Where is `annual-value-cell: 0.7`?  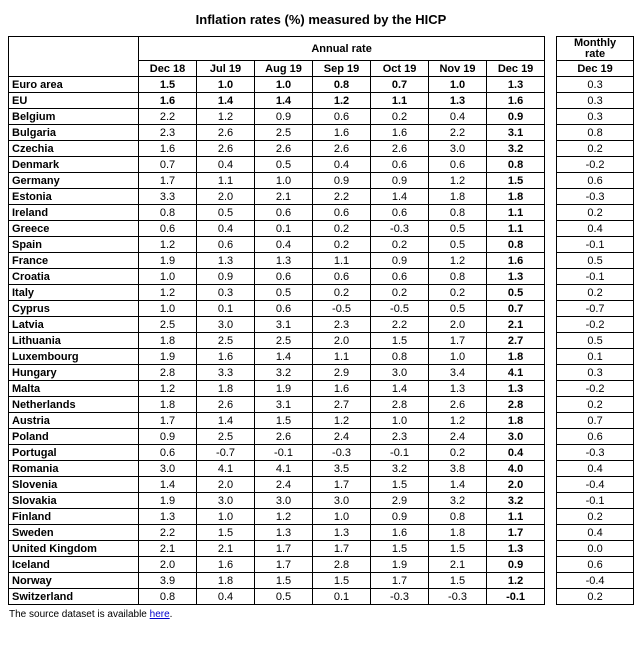
annual-value-cell: 0.7 is located at coordinates (168, 164).